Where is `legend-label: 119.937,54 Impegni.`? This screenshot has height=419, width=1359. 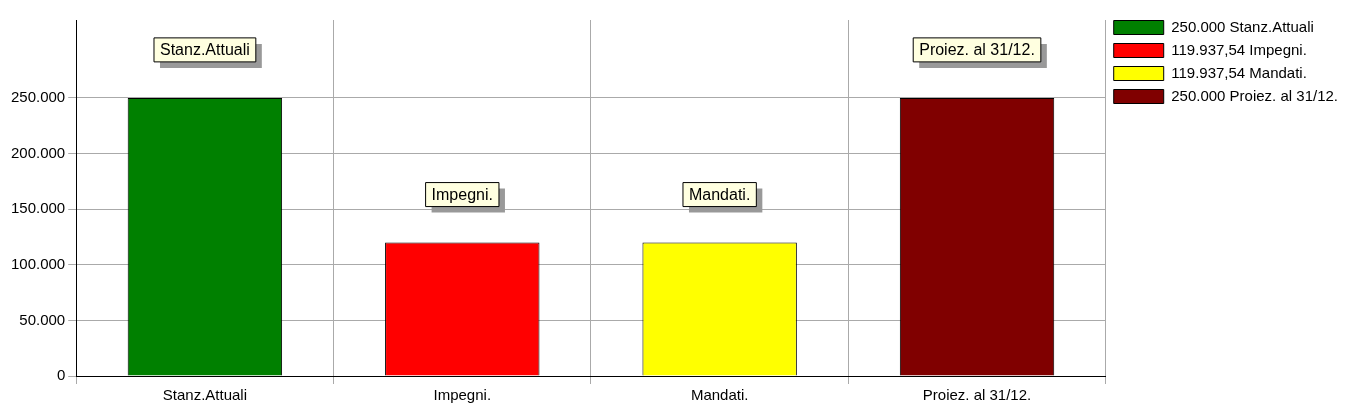
legend-label: 119.937,54 Impegni. is located at coordinates (1239, 49).